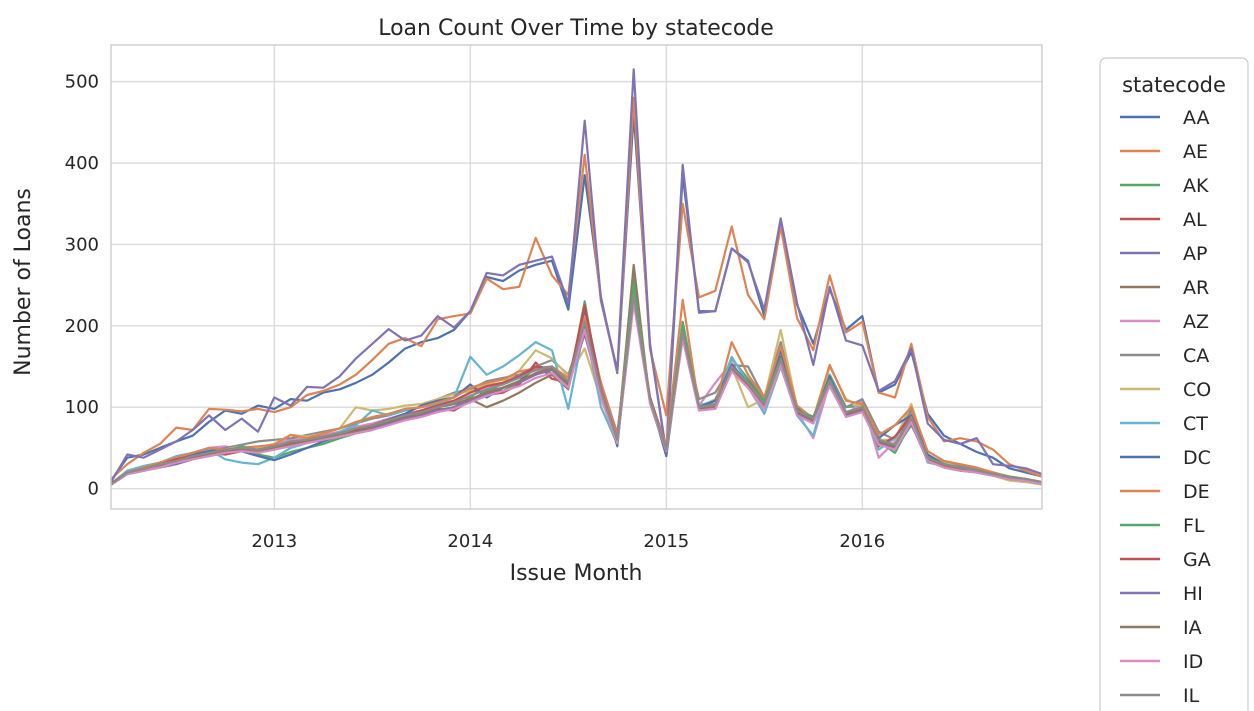  Describe the element at coordinates (1161, 662) in the screenshot. I see `legend-item: ID` at that location.